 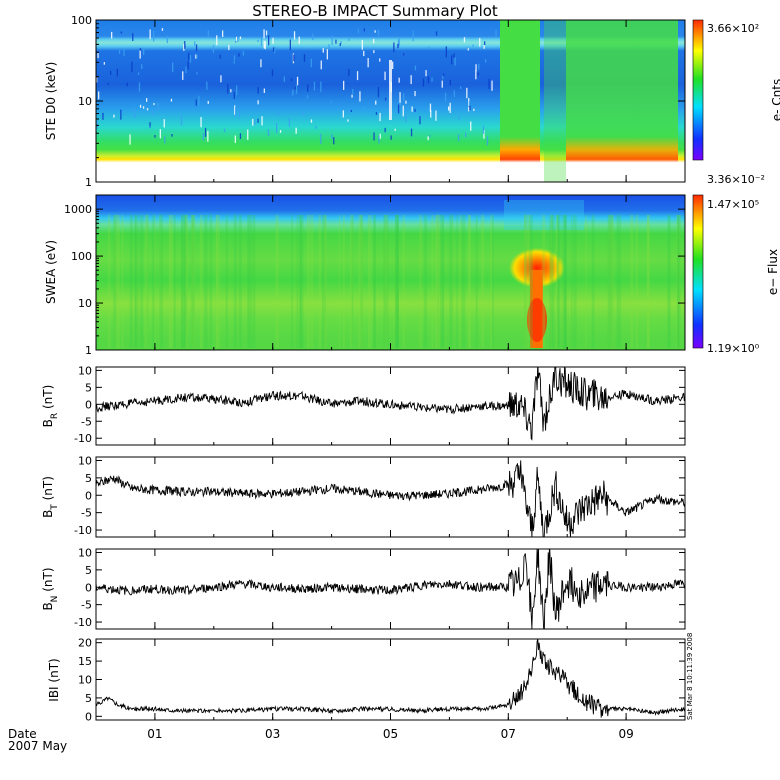 I want to click on br-series-line, so click(x=390, y=404).